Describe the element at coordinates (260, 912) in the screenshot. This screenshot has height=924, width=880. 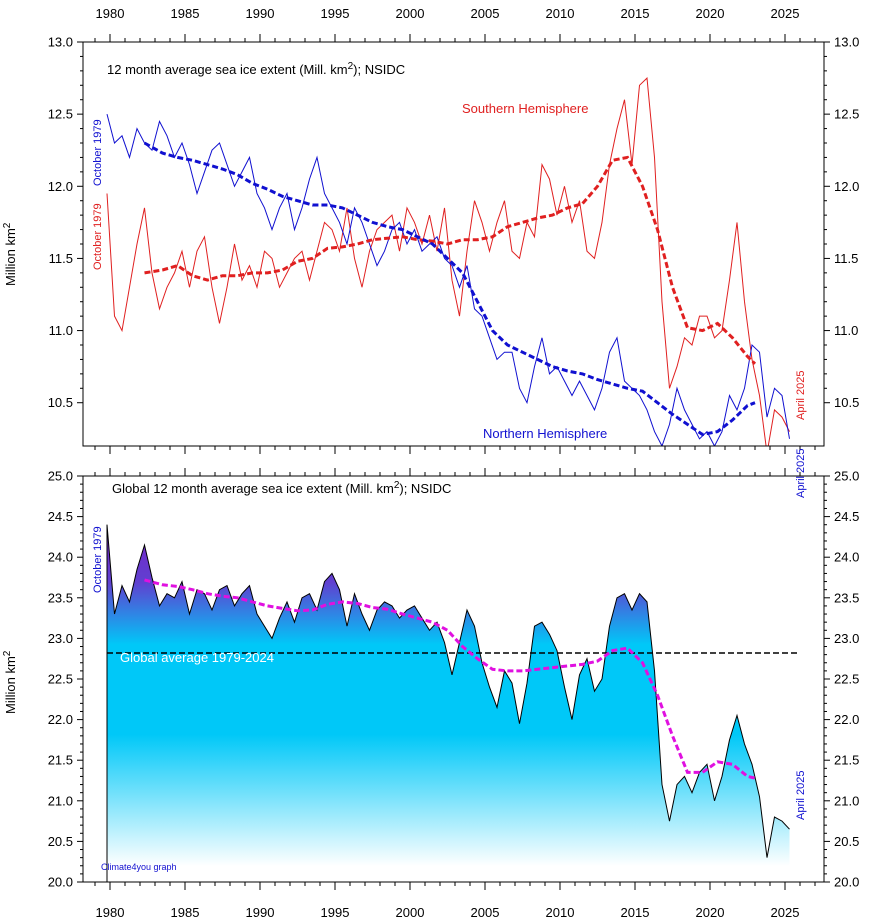
I see `global-xtick-label-bottom: 1990` at that location.